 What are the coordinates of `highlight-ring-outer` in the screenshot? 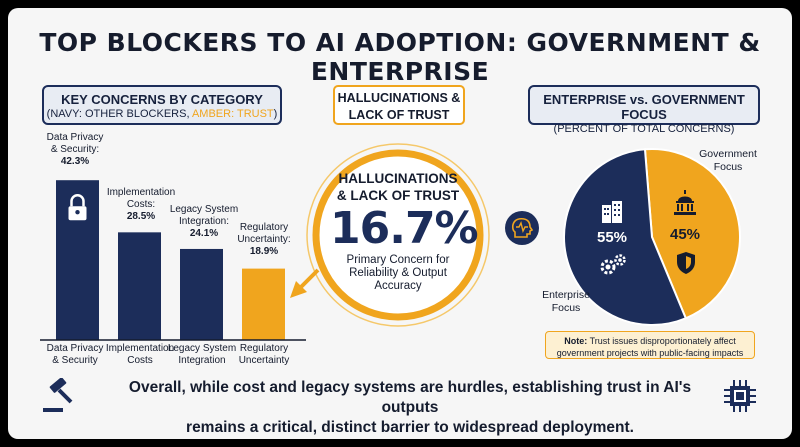 It's located at (398, 235).